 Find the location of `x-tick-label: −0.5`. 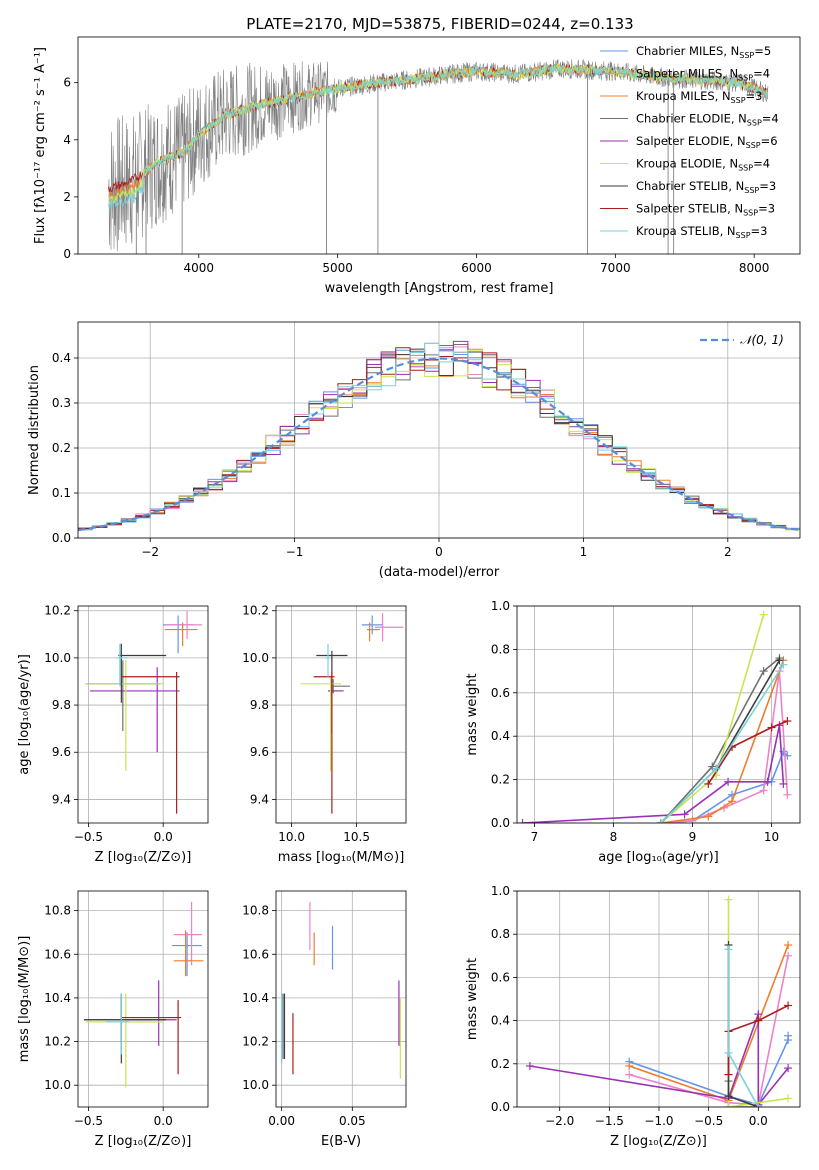

x-tick-label: −0.5 is located at coordinates (88, 837).